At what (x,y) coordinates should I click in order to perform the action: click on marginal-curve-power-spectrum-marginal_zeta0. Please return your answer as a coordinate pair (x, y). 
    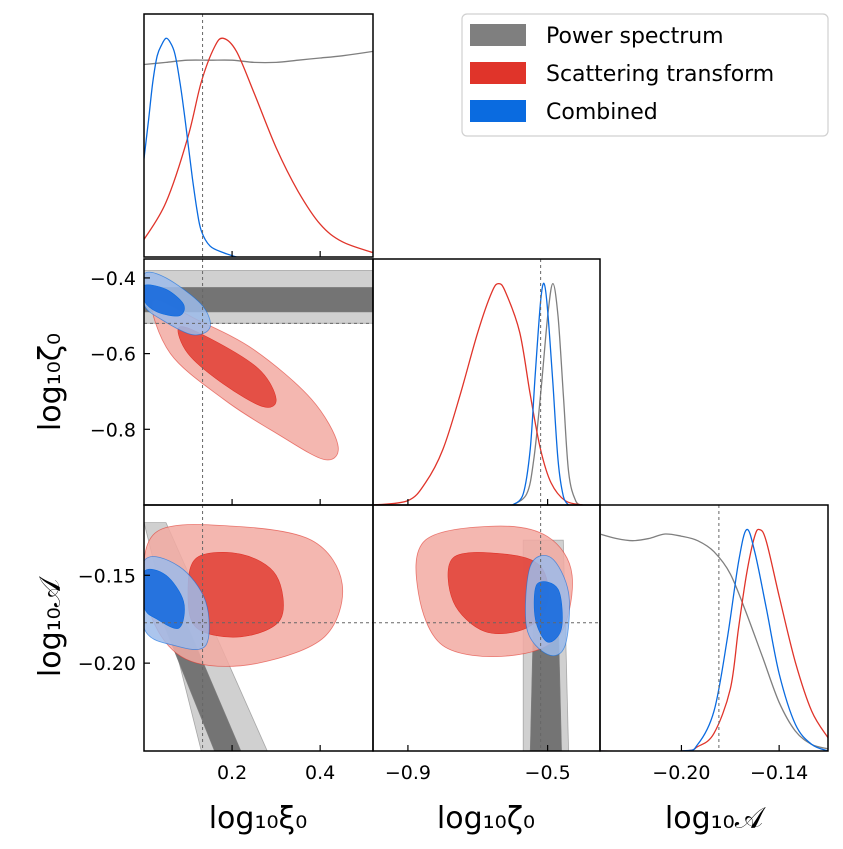
    Looking at the image, I should click on (547, 393).